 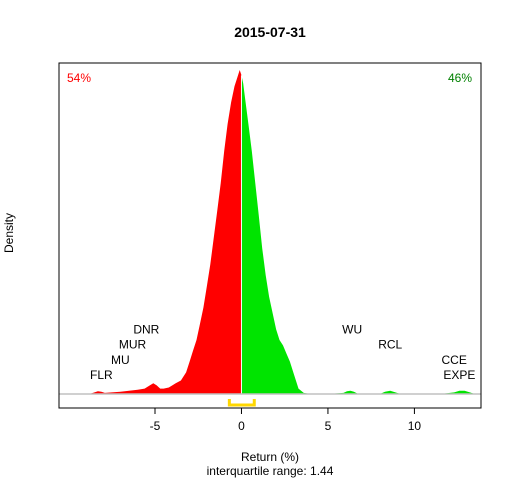 What do you see at coordinates (79, 78) in the screenshot?
I see `negative-percent-label: 54%` at bounding box center [79, 78].